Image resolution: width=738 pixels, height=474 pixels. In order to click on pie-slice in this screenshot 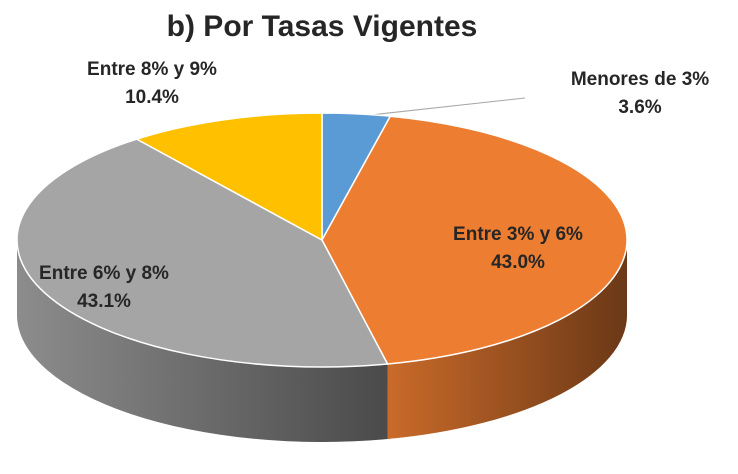, I will do `click(228, 177)`.